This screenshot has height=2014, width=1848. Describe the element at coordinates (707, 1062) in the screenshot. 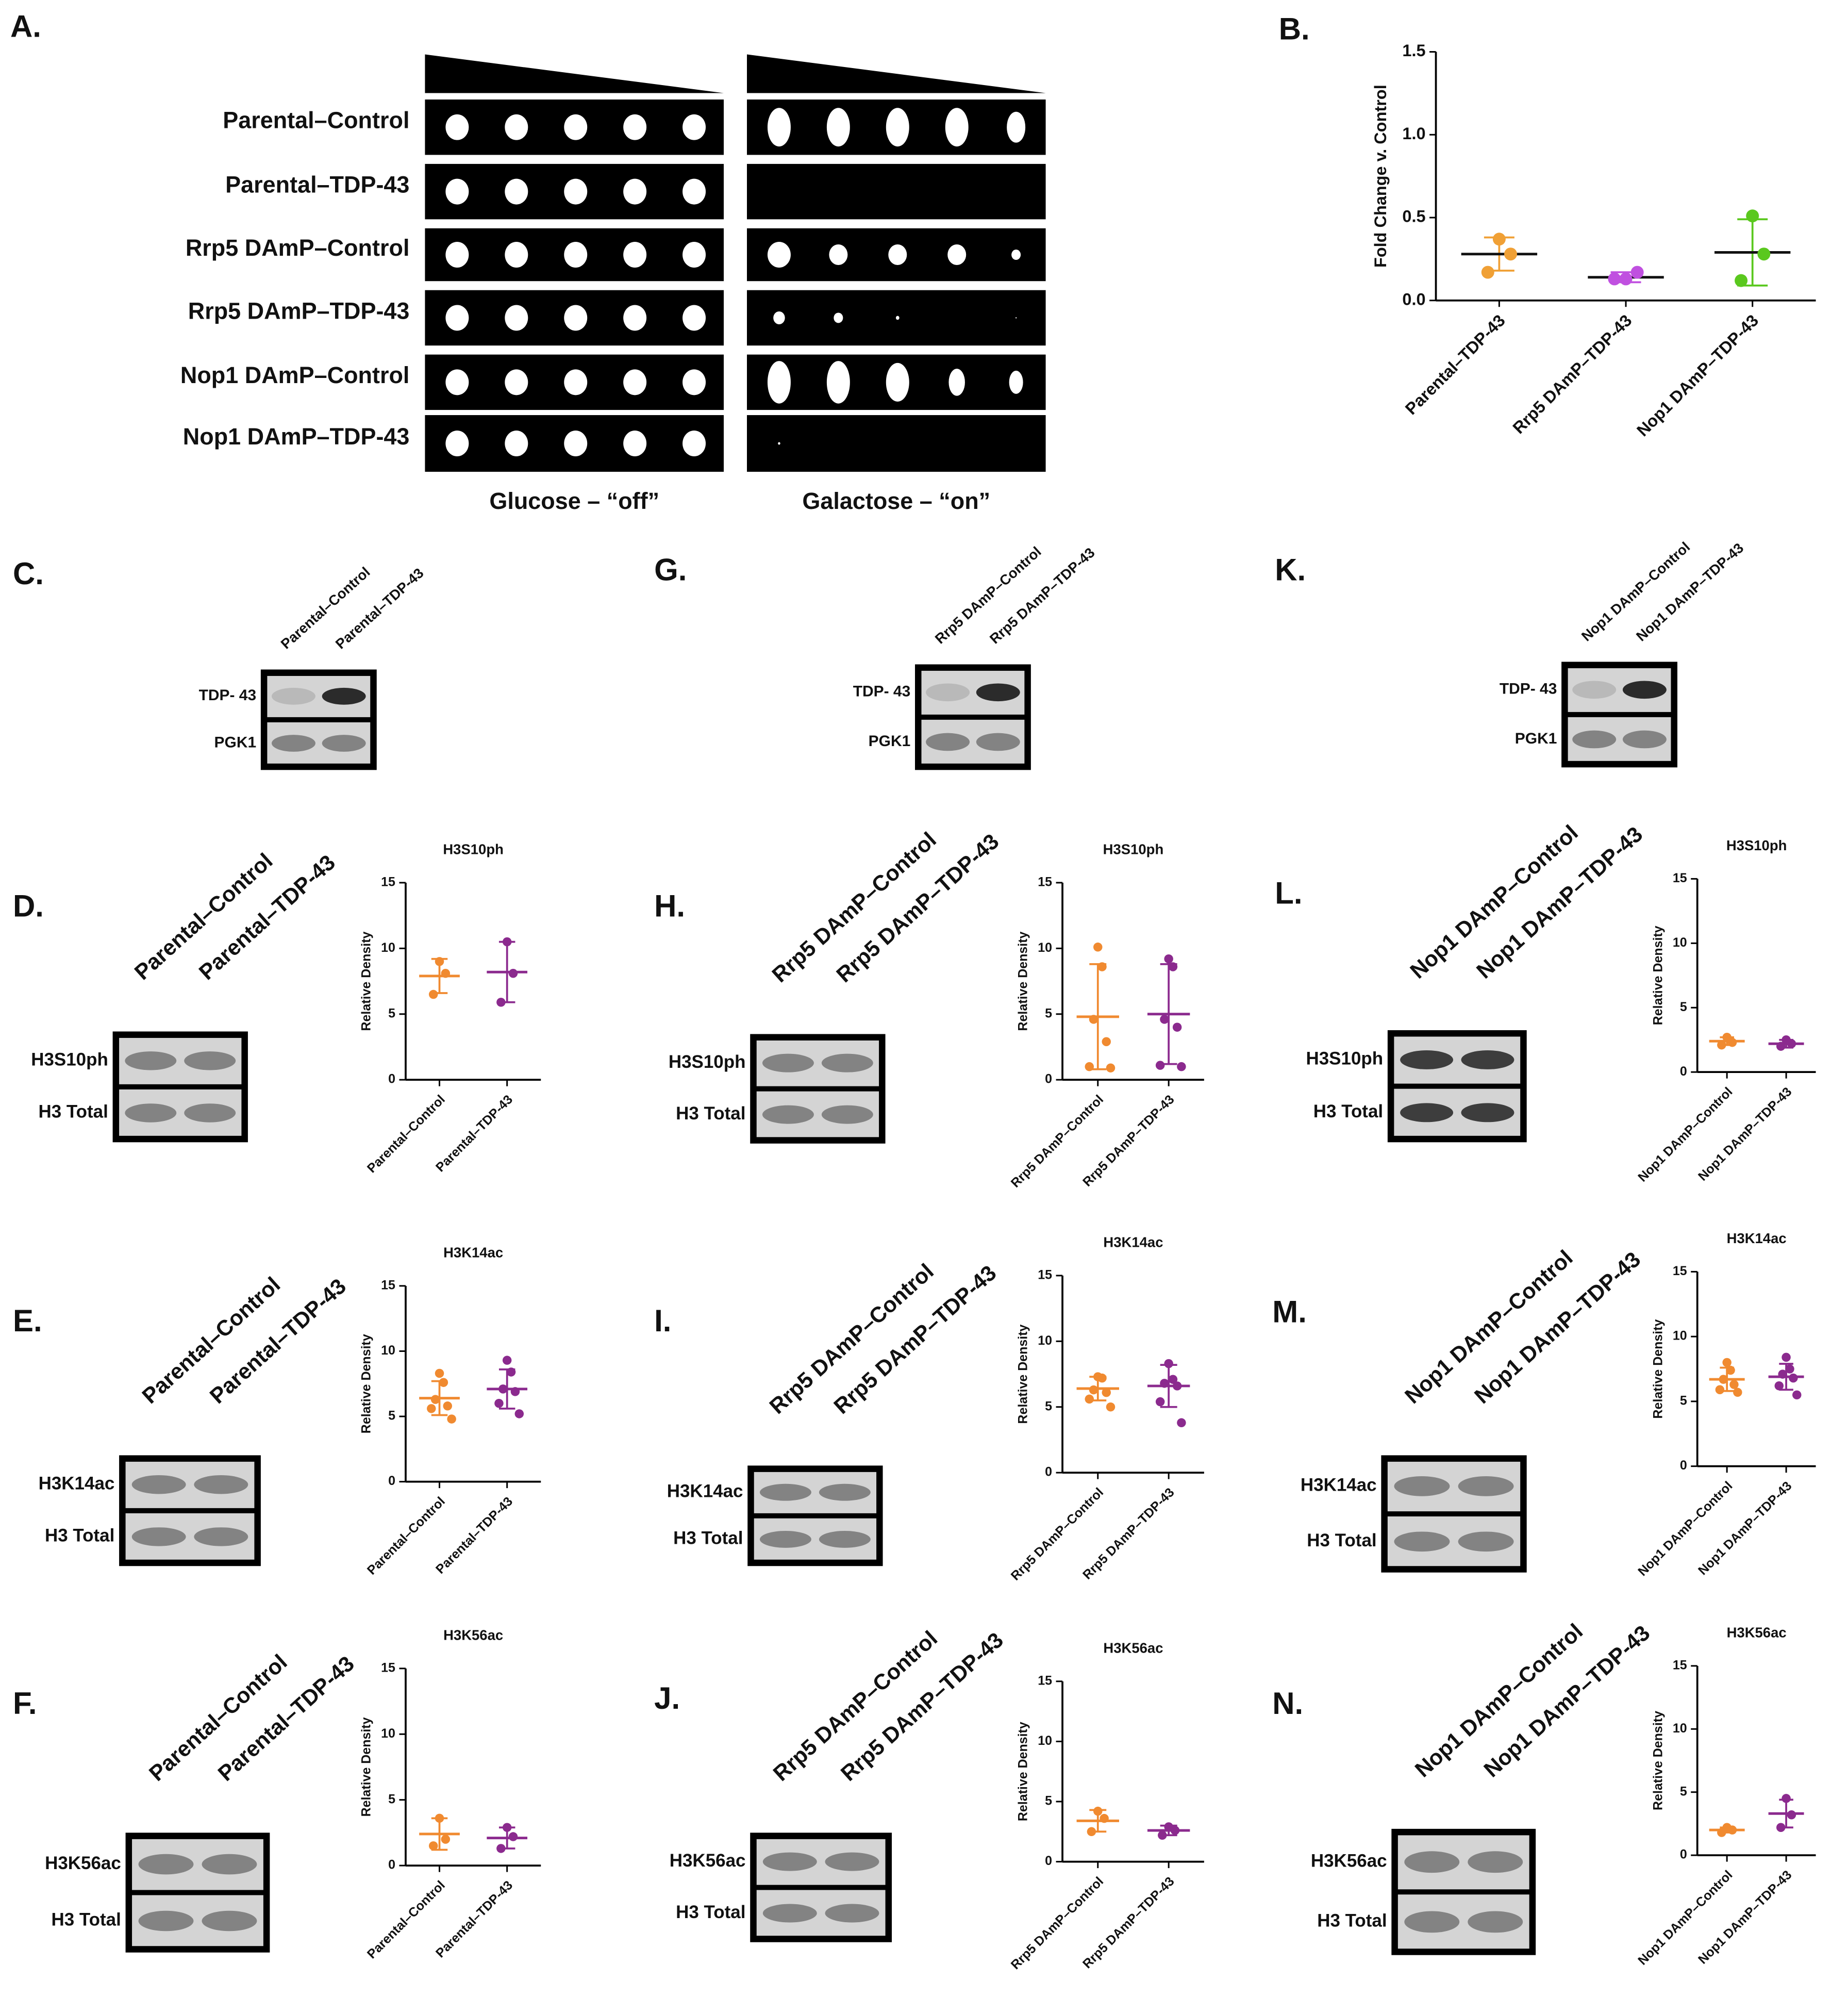

I see `band-label: H3S10ph` at that location.